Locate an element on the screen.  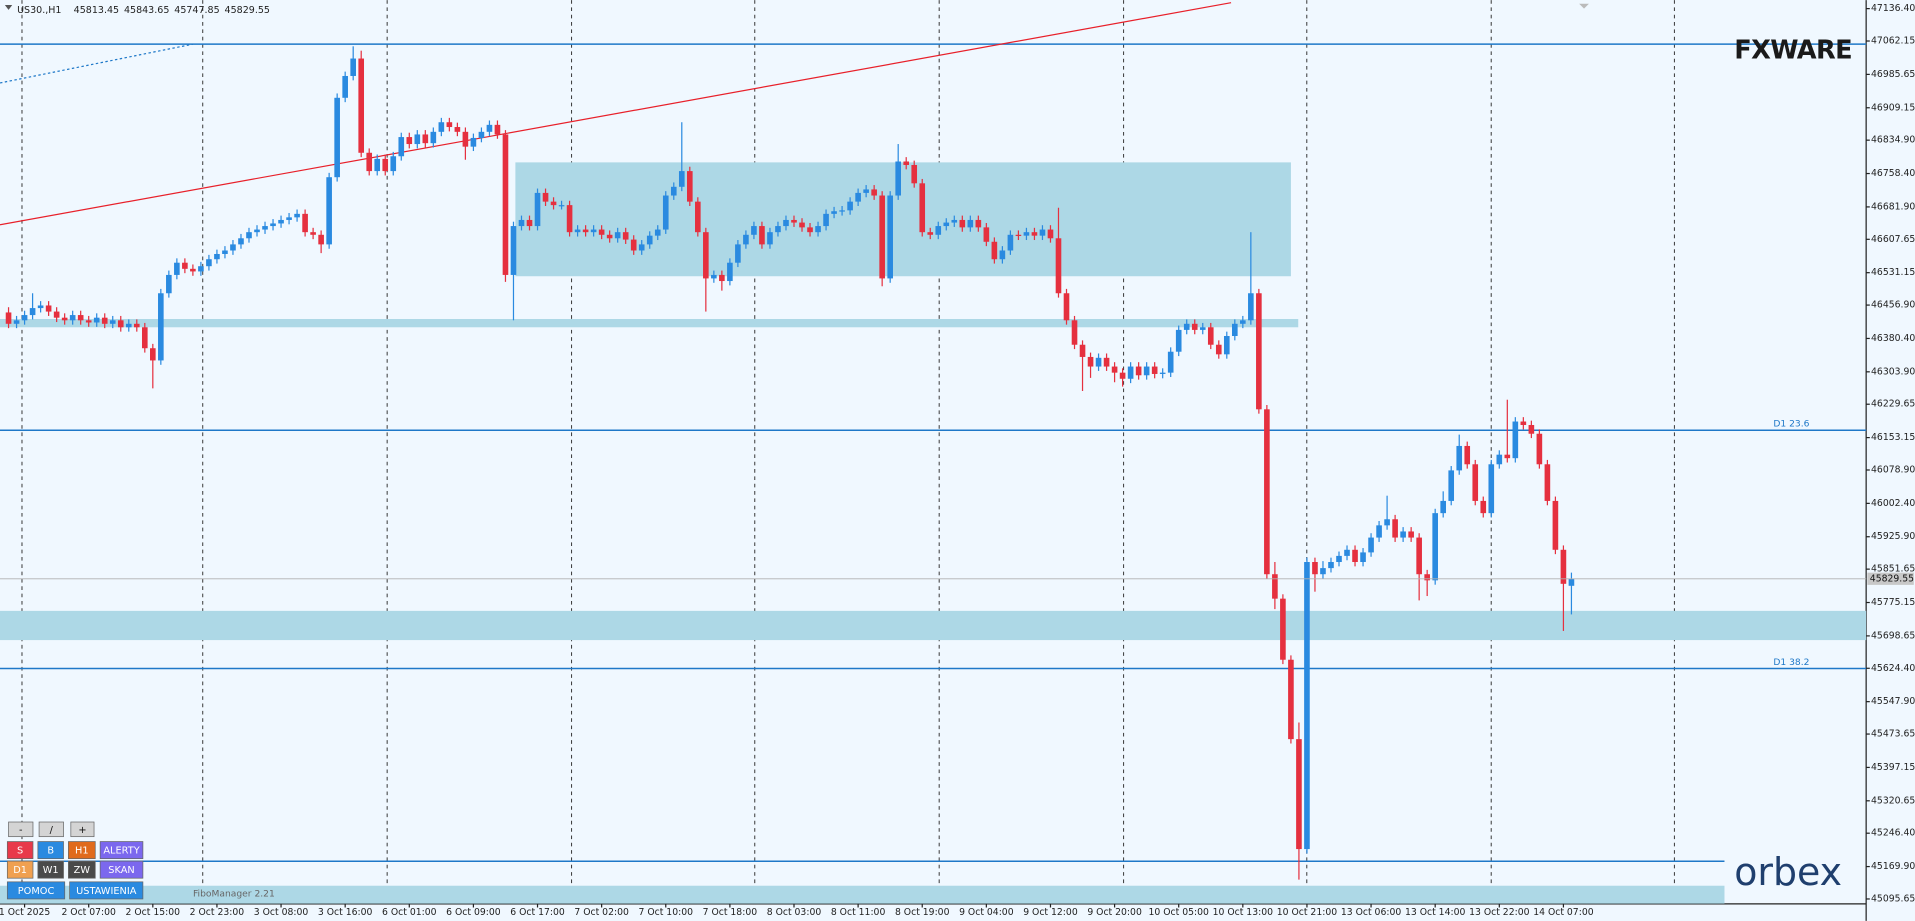
button-label: / is located at coordinates (52, 830).